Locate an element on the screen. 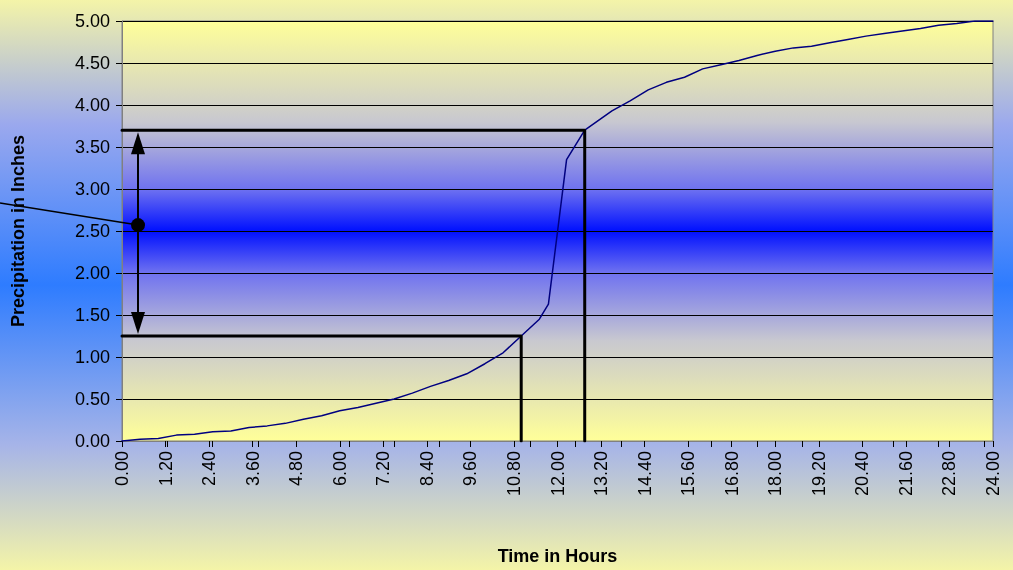 The image size is (1013, 570). y-tick-label: 2.00 is located at coordinates (92, 273).